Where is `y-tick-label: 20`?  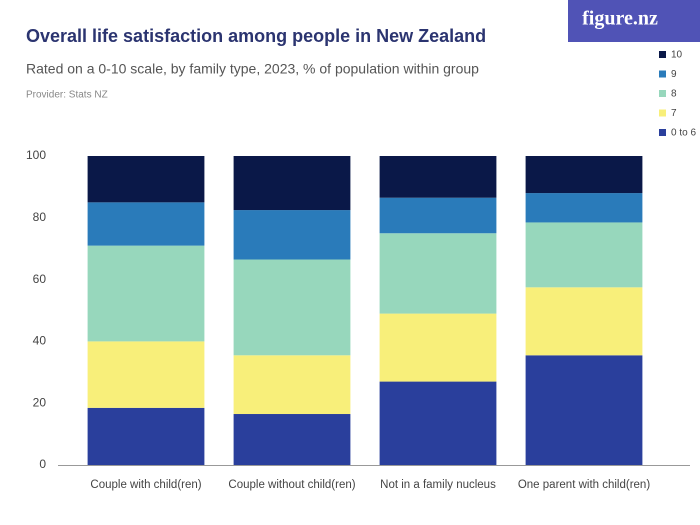
y-tick-label: 20 is located at coordinates (40, 402).